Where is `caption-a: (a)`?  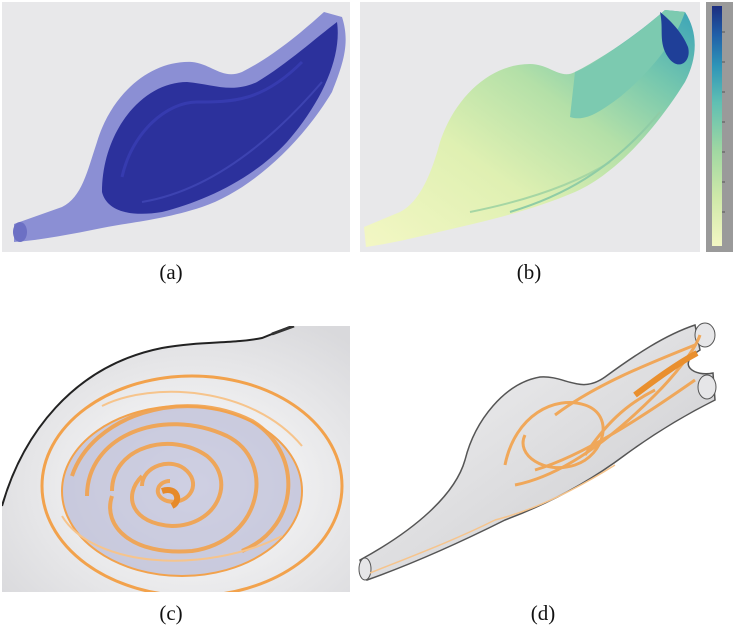
caption-a: (a) is located at coordinates (171, 272).